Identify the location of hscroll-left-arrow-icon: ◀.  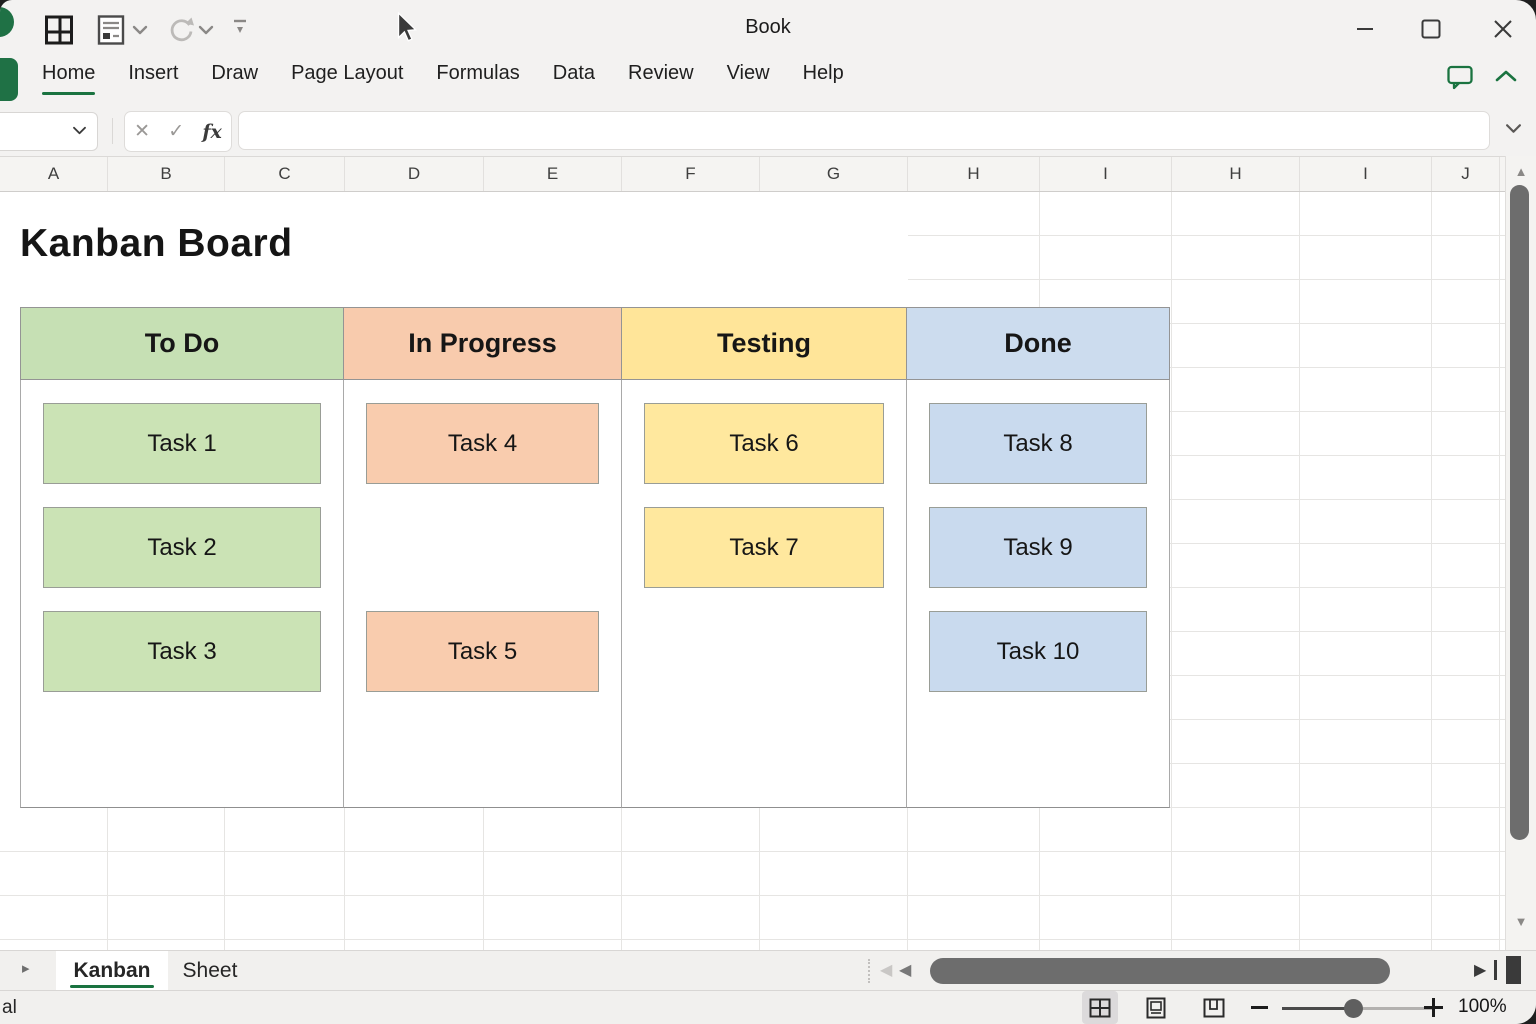
(905, 970).